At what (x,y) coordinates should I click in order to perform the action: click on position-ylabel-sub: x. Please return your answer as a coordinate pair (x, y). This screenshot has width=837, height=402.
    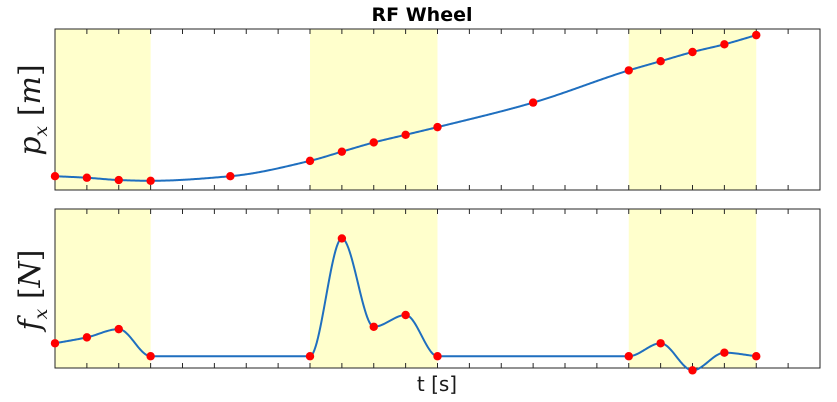
    Looking at the image, I should click on (41, 130).